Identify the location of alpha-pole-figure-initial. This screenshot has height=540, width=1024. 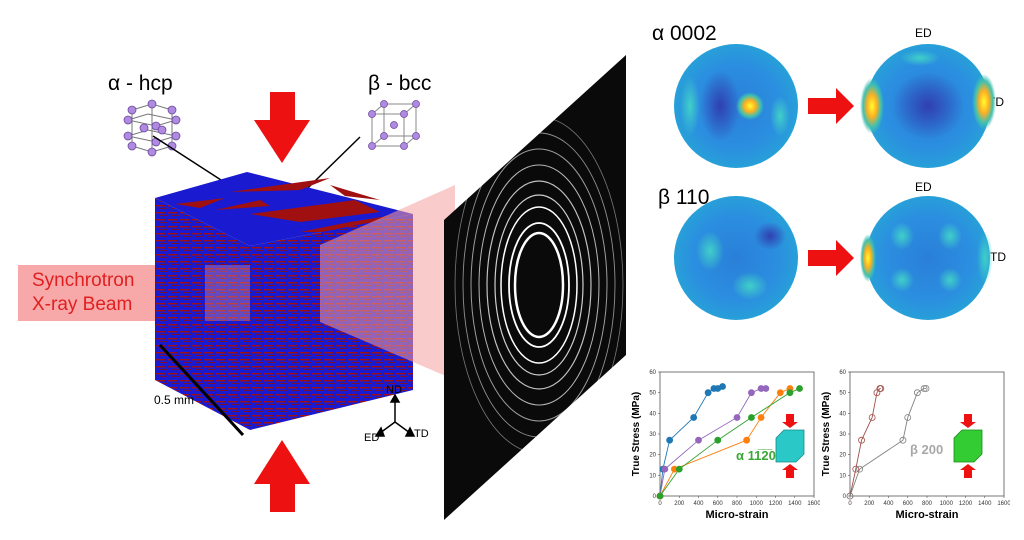
(736, 106).